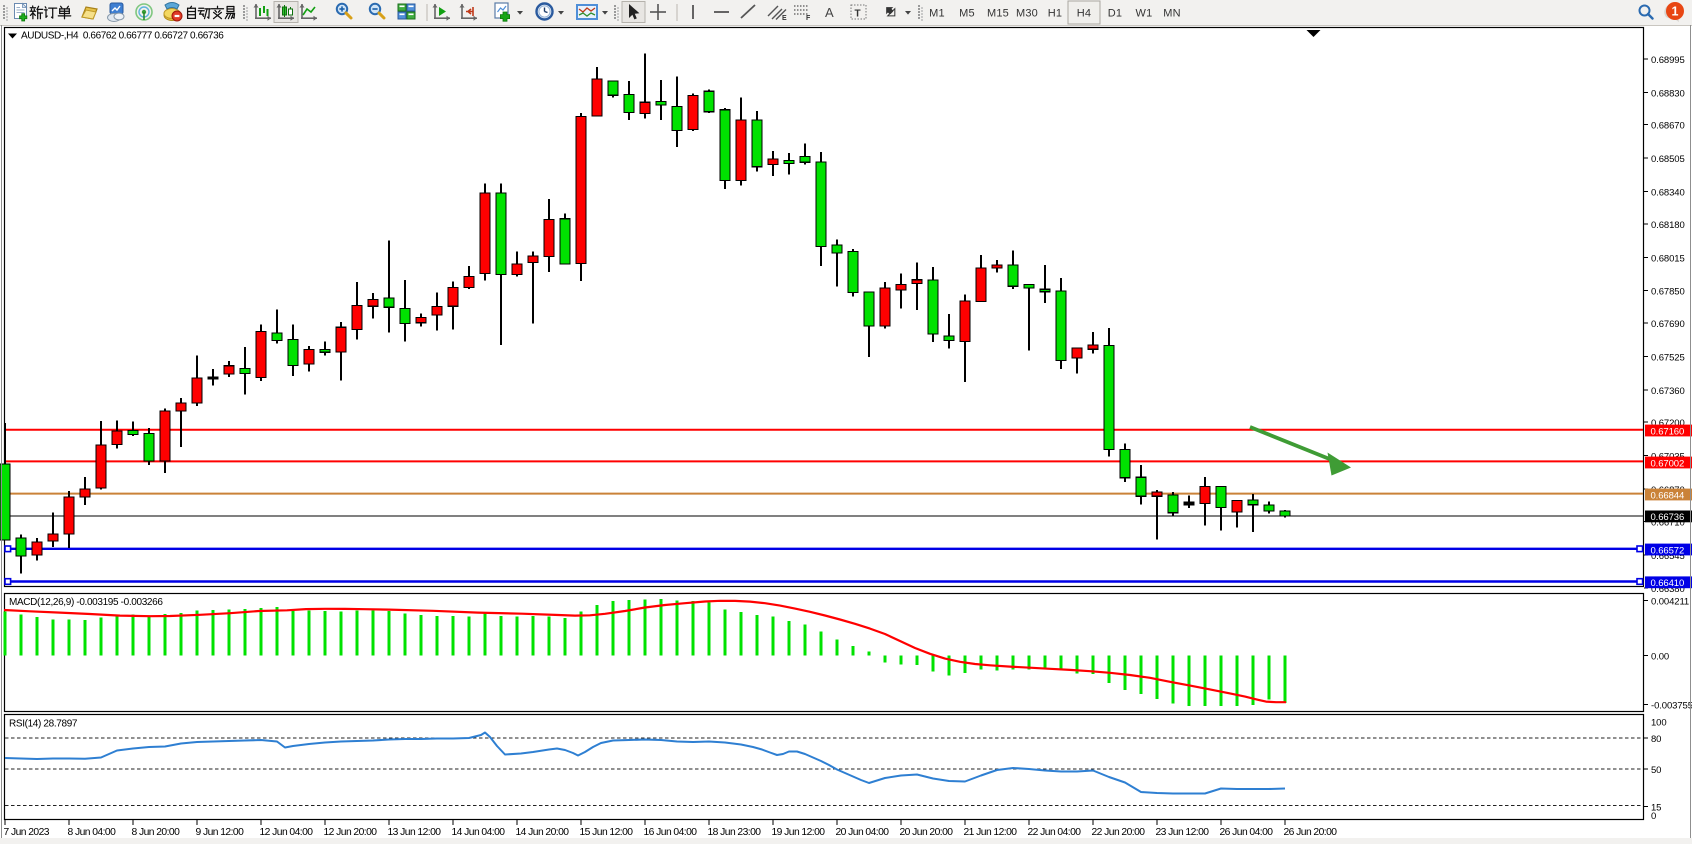 The height and width of the screenshot is (844, 1692). Describe the element at coordinates (858, 14) in the screenshot. I see `svg-text: T` at that location.